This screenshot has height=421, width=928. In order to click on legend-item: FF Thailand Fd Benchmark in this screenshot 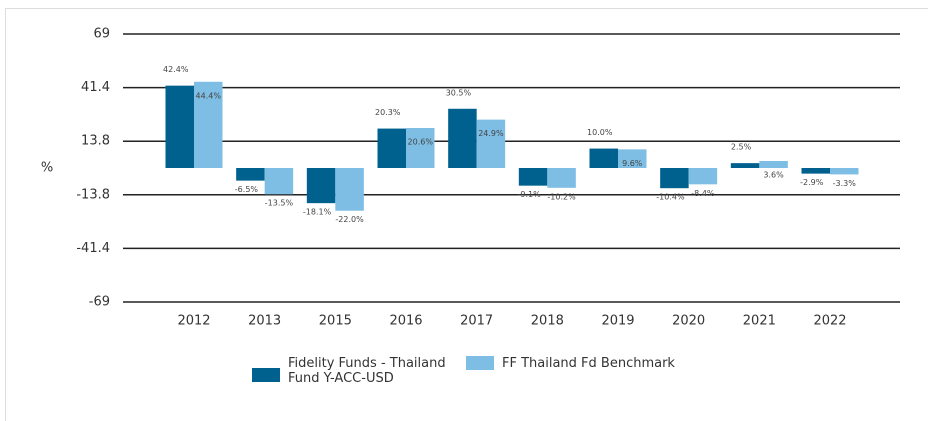, I will do `click(570, 363)`.